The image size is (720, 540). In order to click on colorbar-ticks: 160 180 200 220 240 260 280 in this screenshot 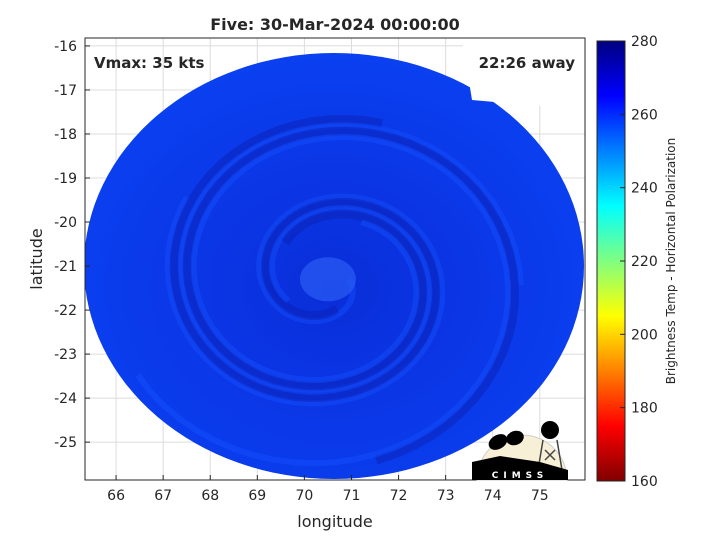, I will do `click(639, 262)`.